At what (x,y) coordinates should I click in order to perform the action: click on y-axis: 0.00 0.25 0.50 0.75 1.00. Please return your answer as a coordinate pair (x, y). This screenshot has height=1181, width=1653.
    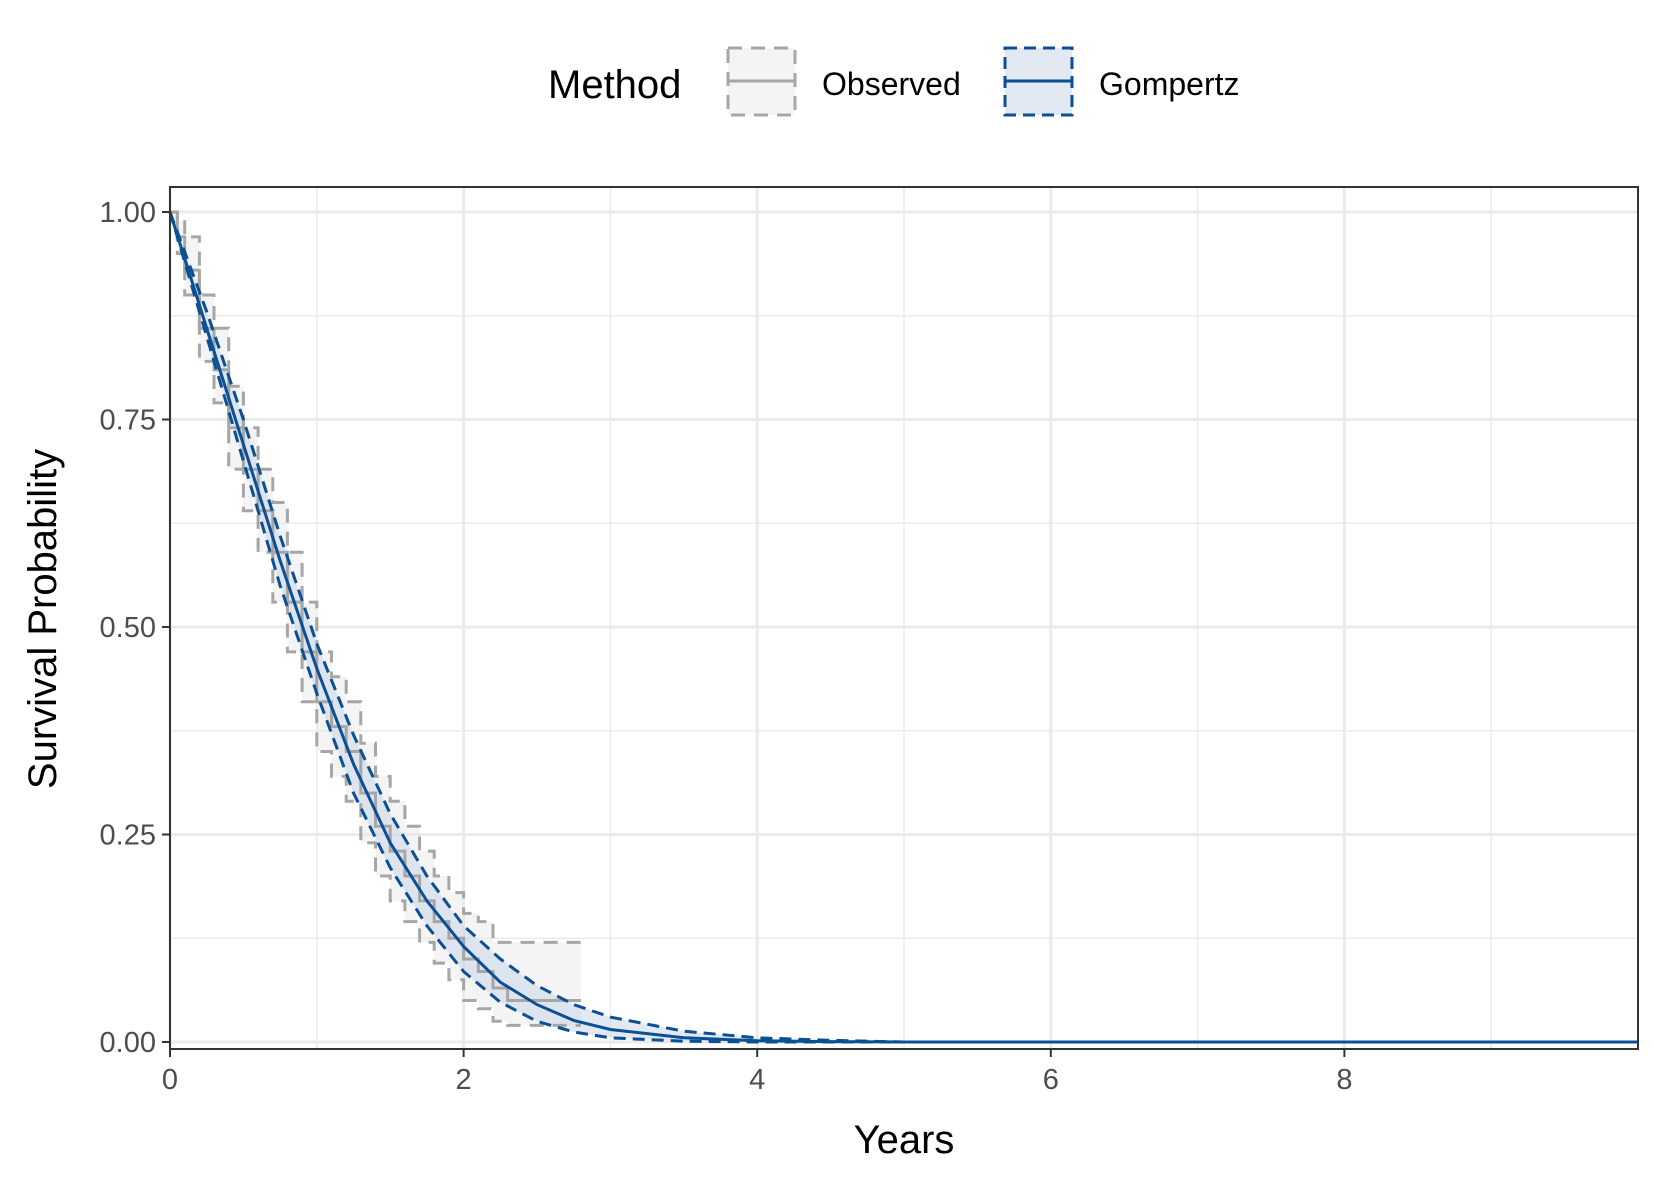
    Looking at the image, I should click on (135, 628).